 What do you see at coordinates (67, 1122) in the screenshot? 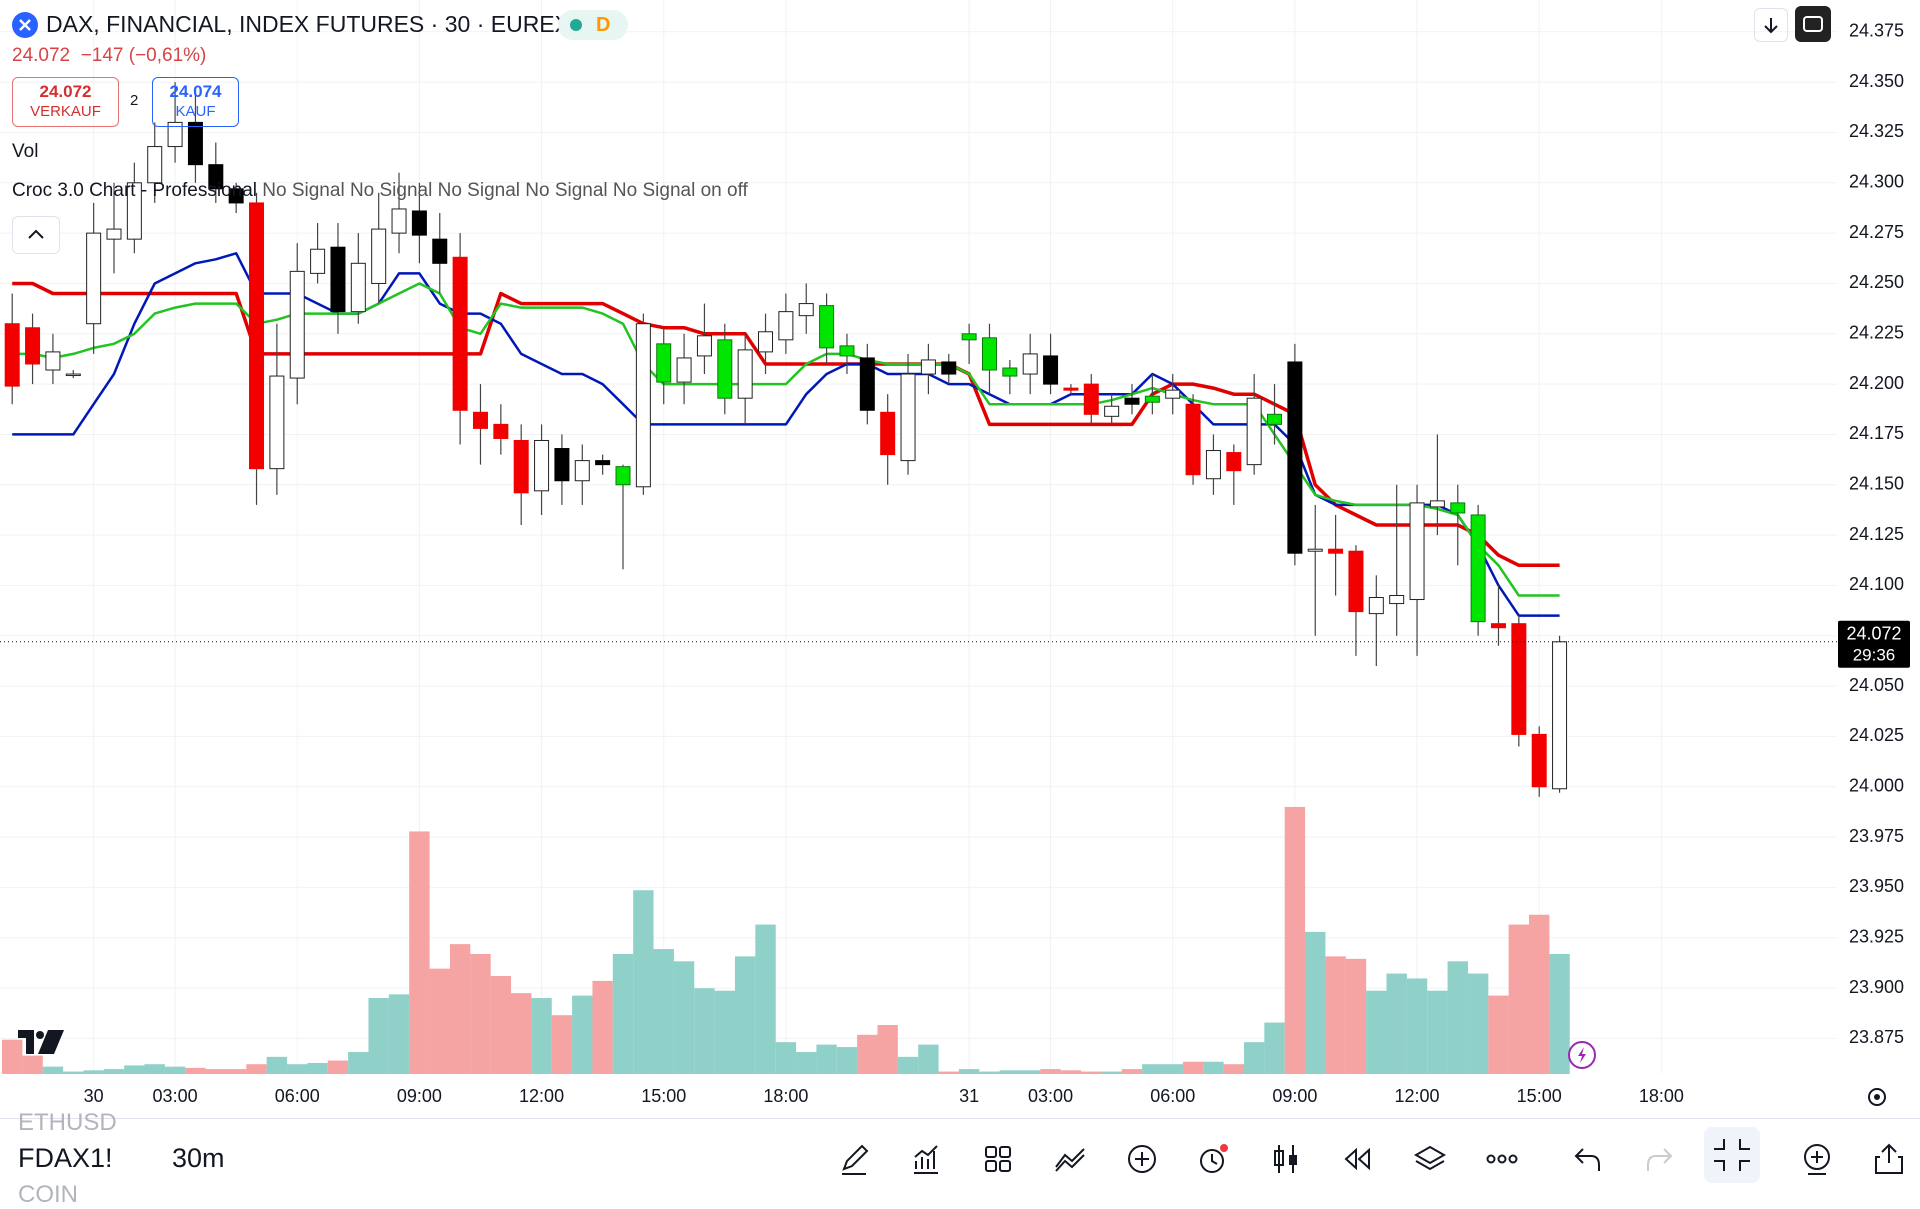
I see `prev-symbol: ETHUSD` at bounding box center [67, 1122].